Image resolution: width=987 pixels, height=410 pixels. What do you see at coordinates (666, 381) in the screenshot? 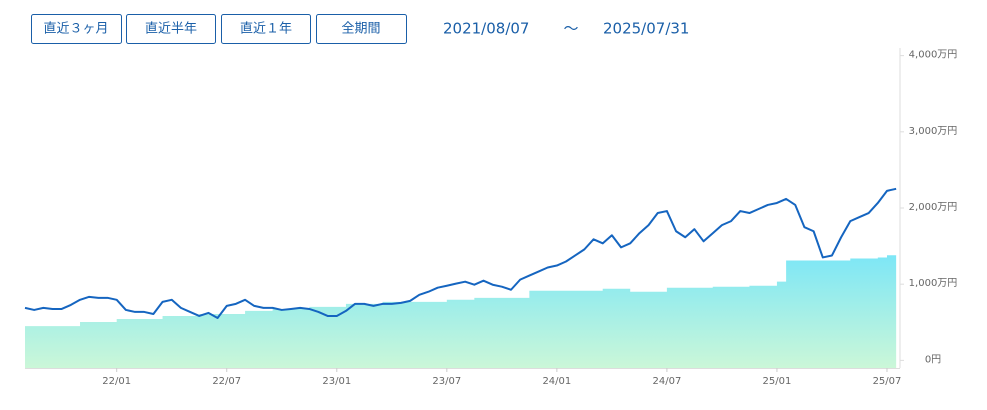
I see `x-tick-label: 24/07` at bounding box center [666, 381].